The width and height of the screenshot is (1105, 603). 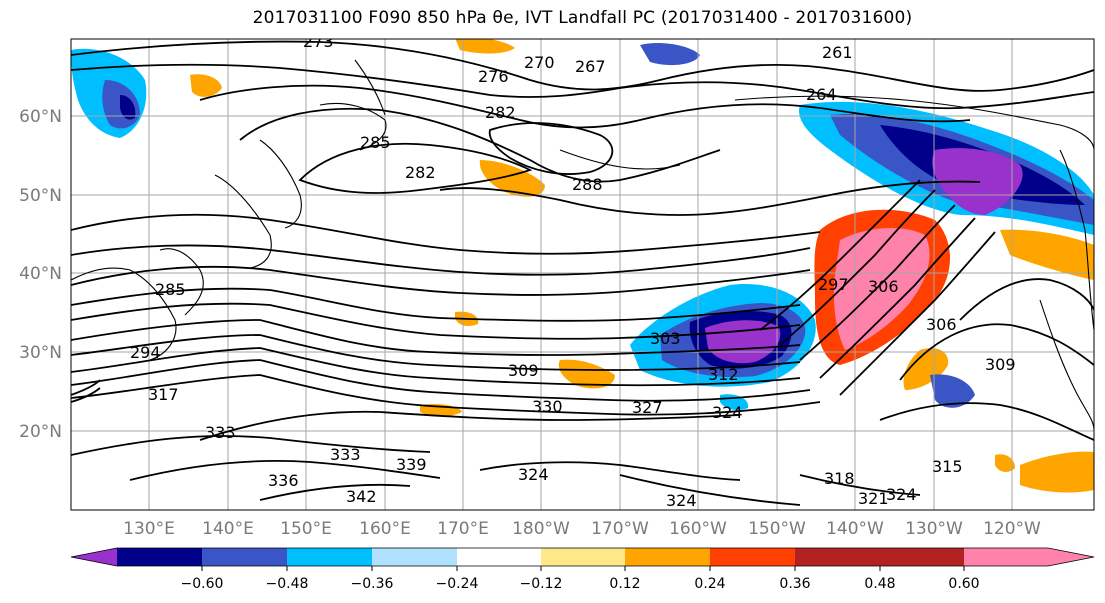 I want to click on lon-label: 150°W, so click(x=777, y=529).